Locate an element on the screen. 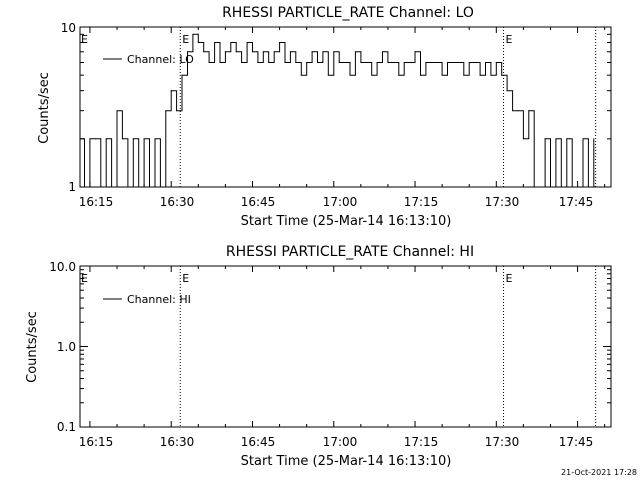  chart-lo-legend: Channel: LO is located at coordinates (148, 59).